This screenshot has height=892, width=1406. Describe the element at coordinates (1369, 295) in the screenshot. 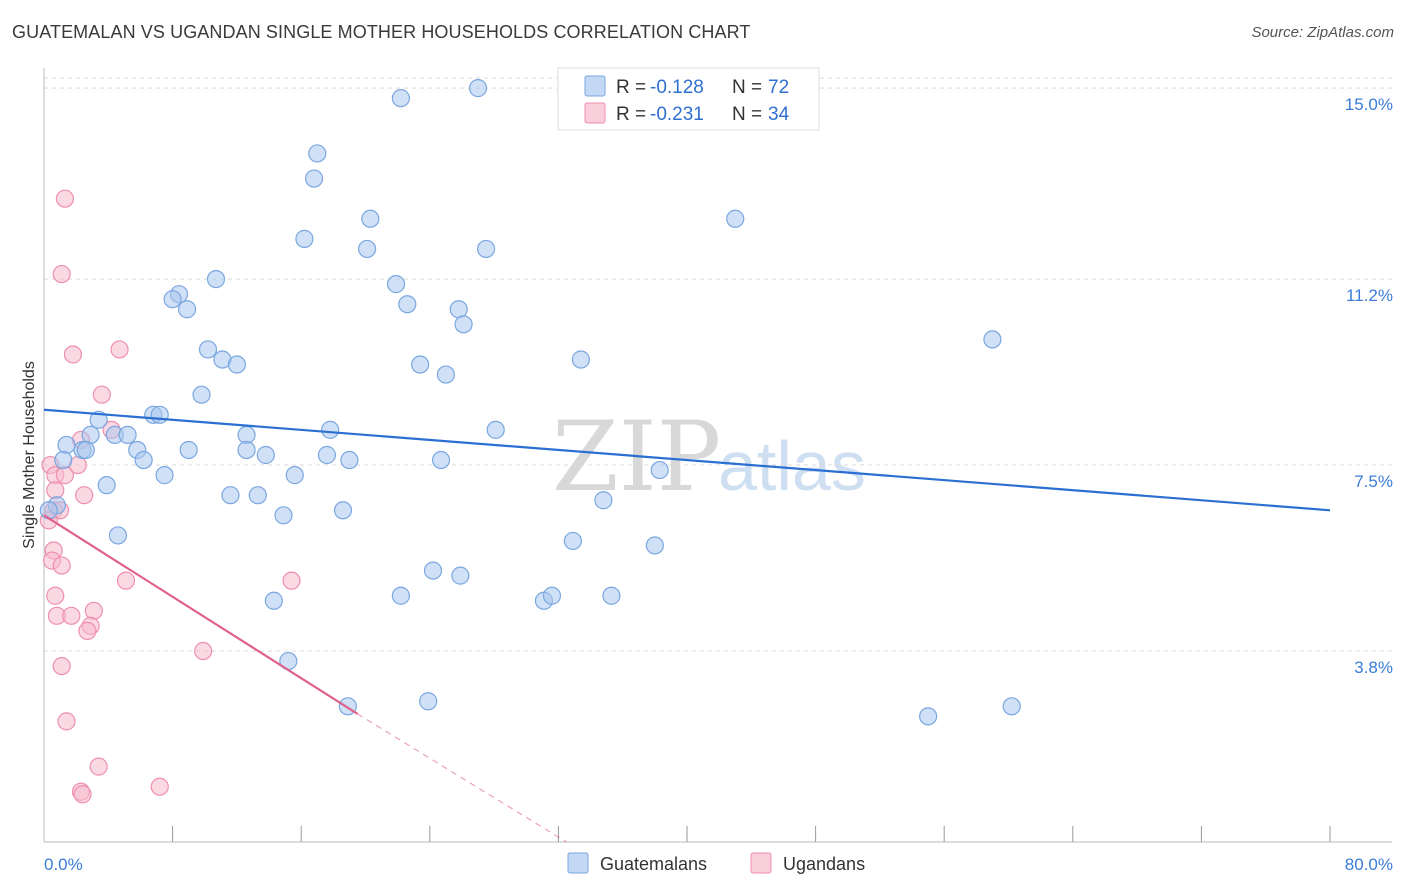

I see `y-tick-label: 11.2%` at that location.